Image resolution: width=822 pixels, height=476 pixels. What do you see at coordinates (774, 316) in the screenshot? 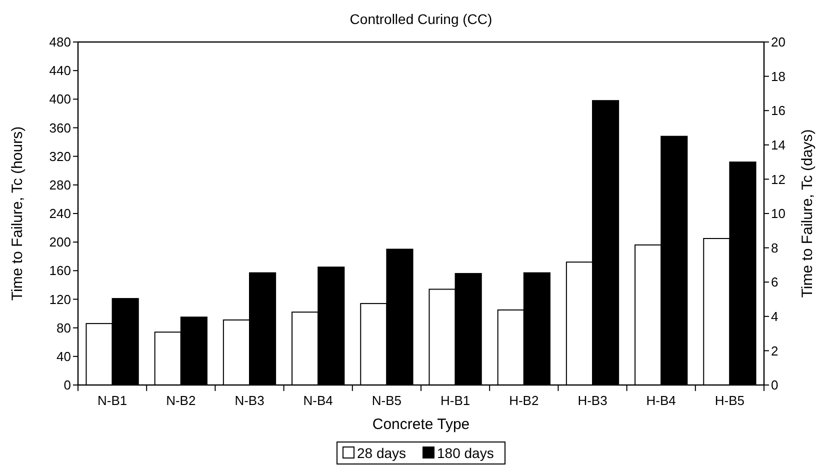
I see `y2-tick-label: 4` at bounding box center [774, 316].